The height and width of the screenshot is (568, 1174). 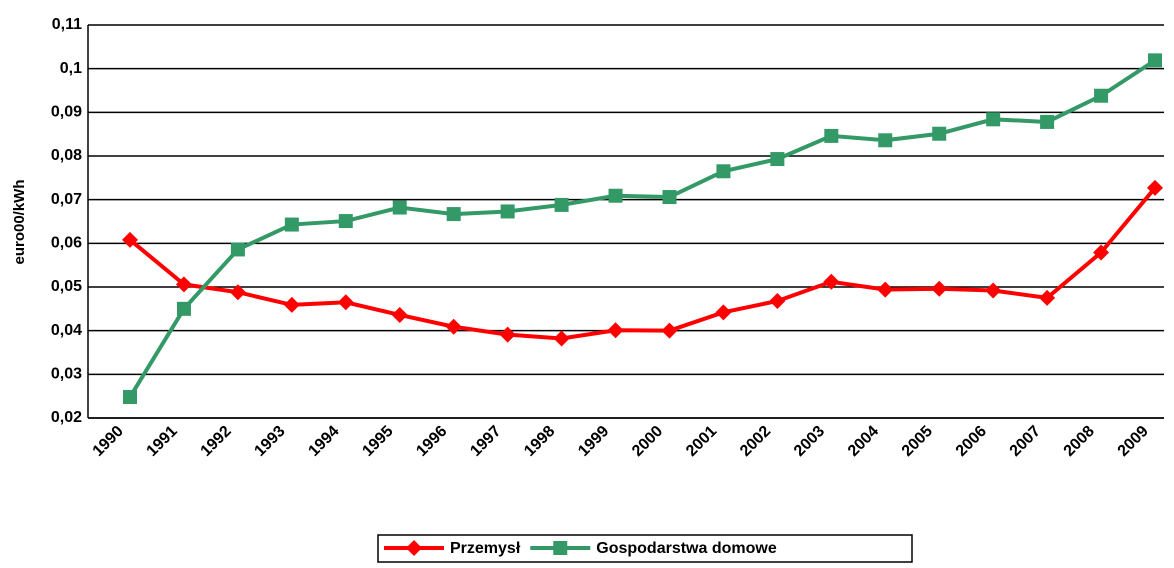 What do you see at coordinates (1079, 441) in the screenshot?
I see `x-tick-label: 2008` at bounding box center [1079, 441].